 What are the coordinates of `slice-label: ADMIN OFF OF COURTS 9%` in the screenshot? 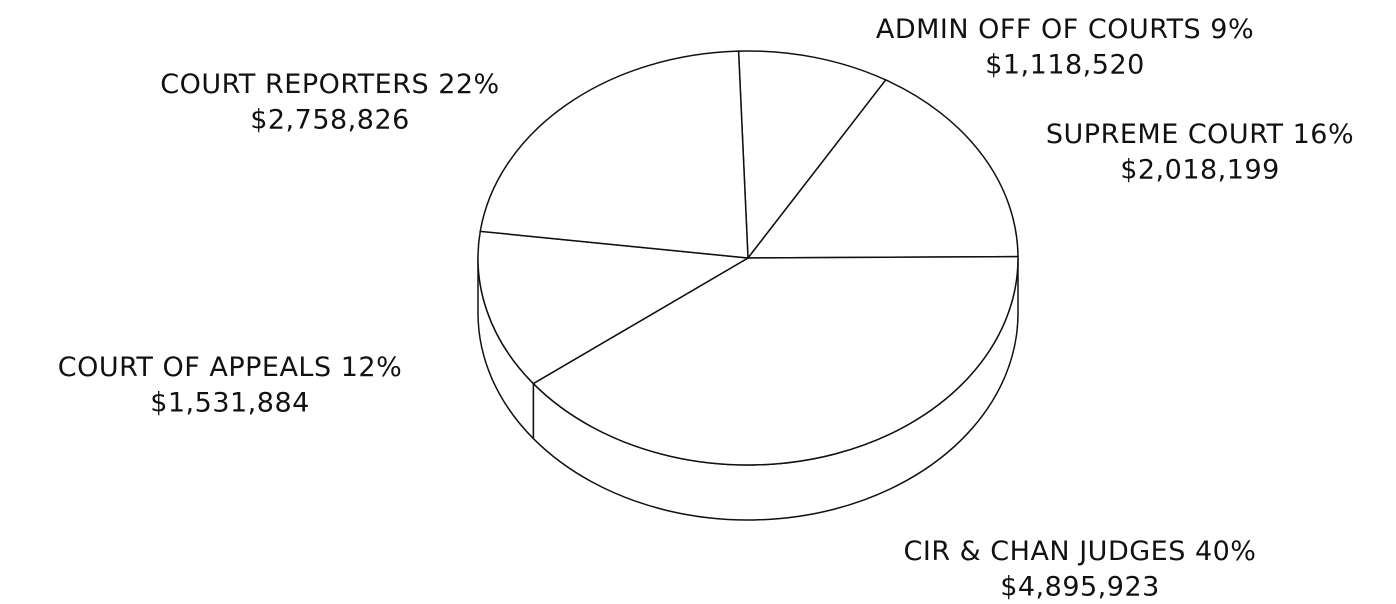 It's located at (1065, 29).